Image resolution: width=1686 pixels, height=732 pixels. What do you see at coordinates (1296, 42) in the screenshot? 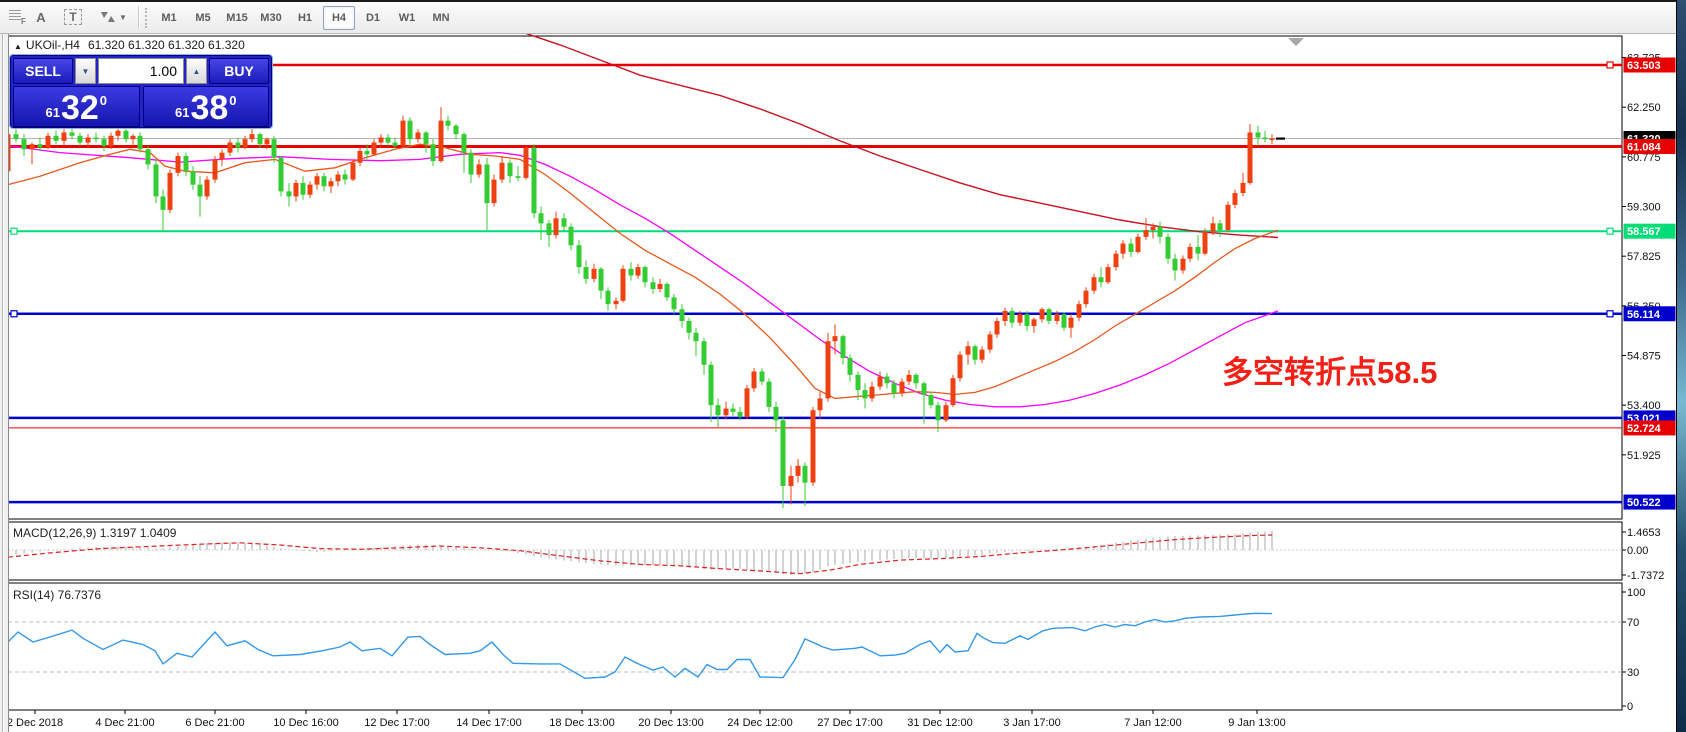
I see `chart-scroll-marker-icon` at bounding box center [1296, 42].